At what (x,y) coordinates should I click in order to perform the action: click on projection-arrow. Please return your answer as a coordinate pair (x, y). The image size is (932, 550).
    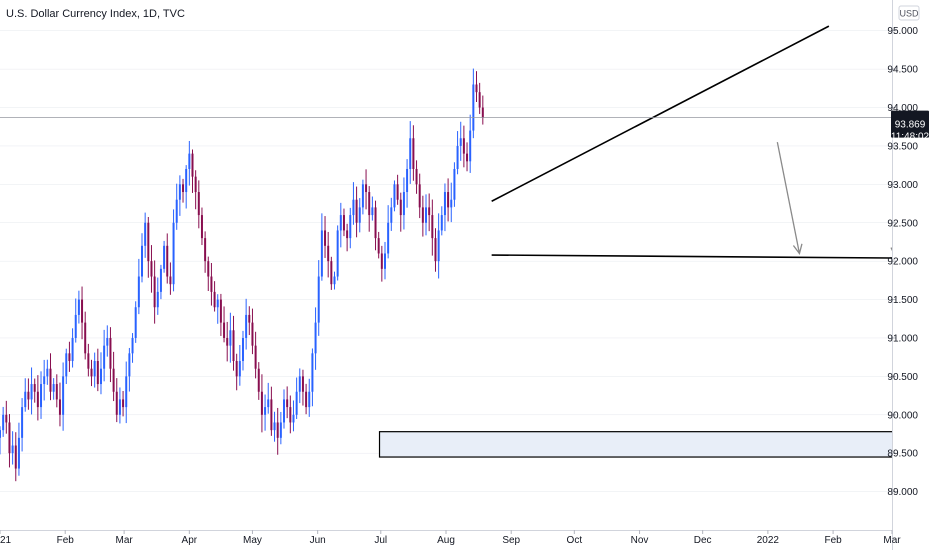
    Looking at the image, I should click on (789, 198).